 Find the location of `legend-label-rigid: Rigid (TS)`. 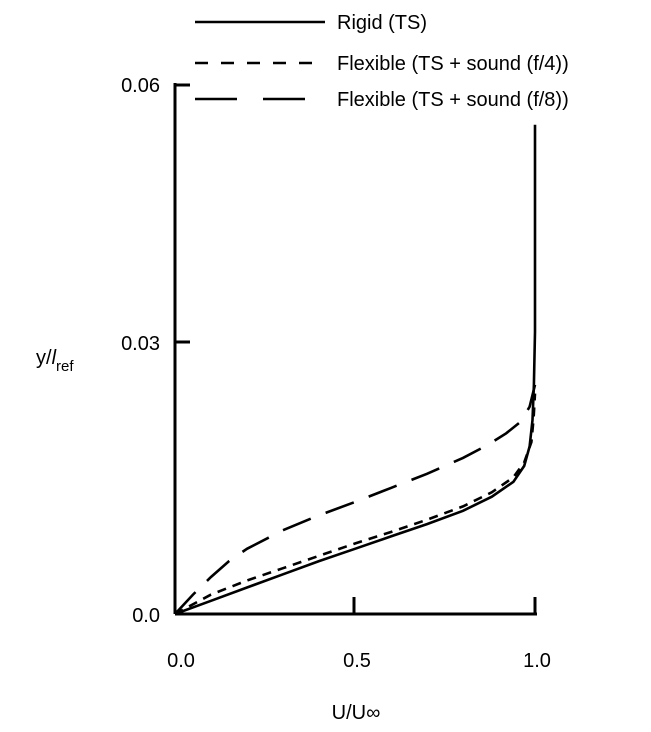

legend-label-rigid: Rigid (TS) is located at coordinates (382, 23).